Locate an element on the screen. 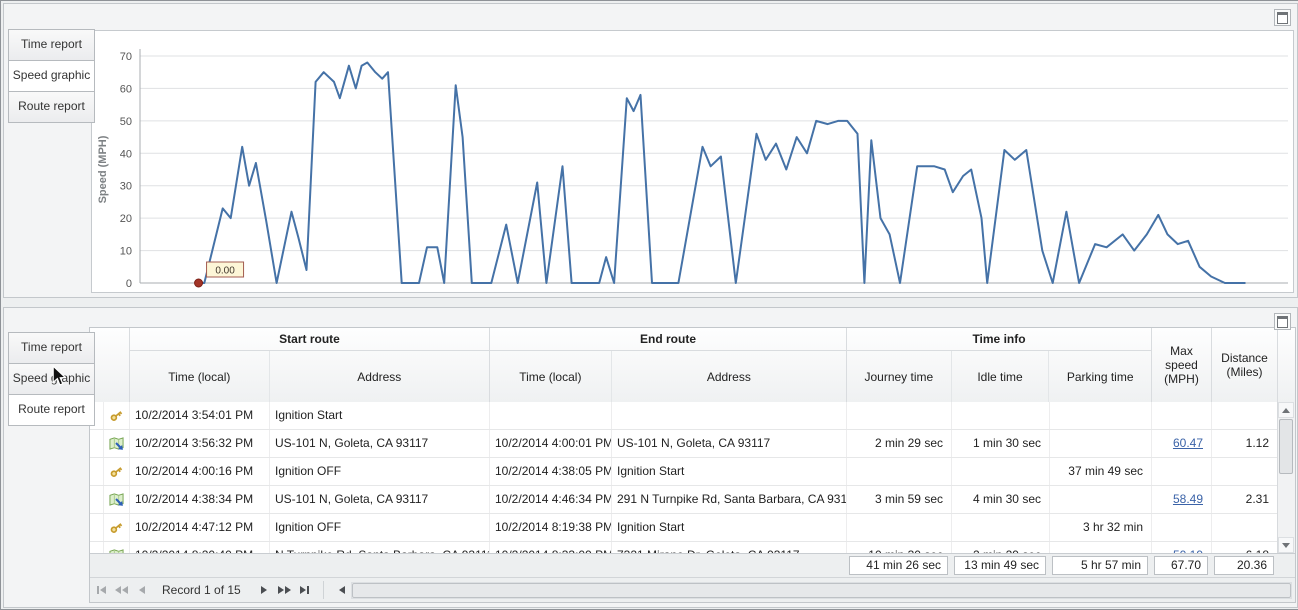 Image resolution: width=1298 pixels, height=610 pixels. pager-next-page-button is located at coordinates (284, 590).